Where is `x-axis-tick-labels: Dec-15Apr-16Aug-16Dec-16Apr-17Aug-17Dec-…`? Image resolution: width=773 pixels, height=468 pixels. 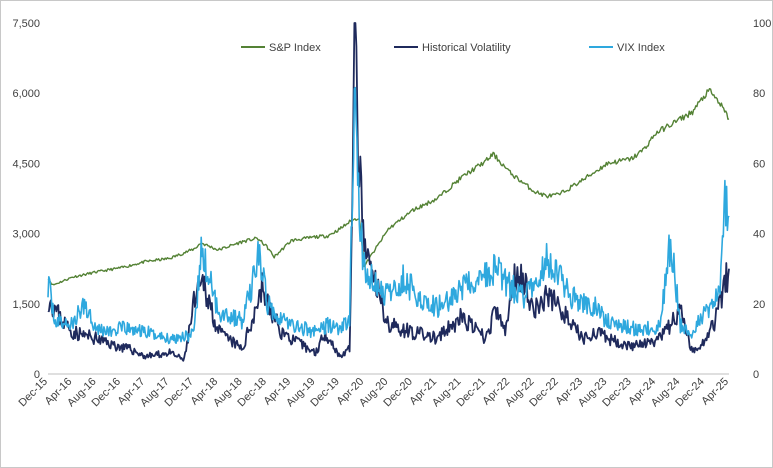
x-axis-tick-labels: Dec-15Apr-16Aug-16Dec-16Apr-17Aug-17Dec-… is located at coordinates (374, 393).